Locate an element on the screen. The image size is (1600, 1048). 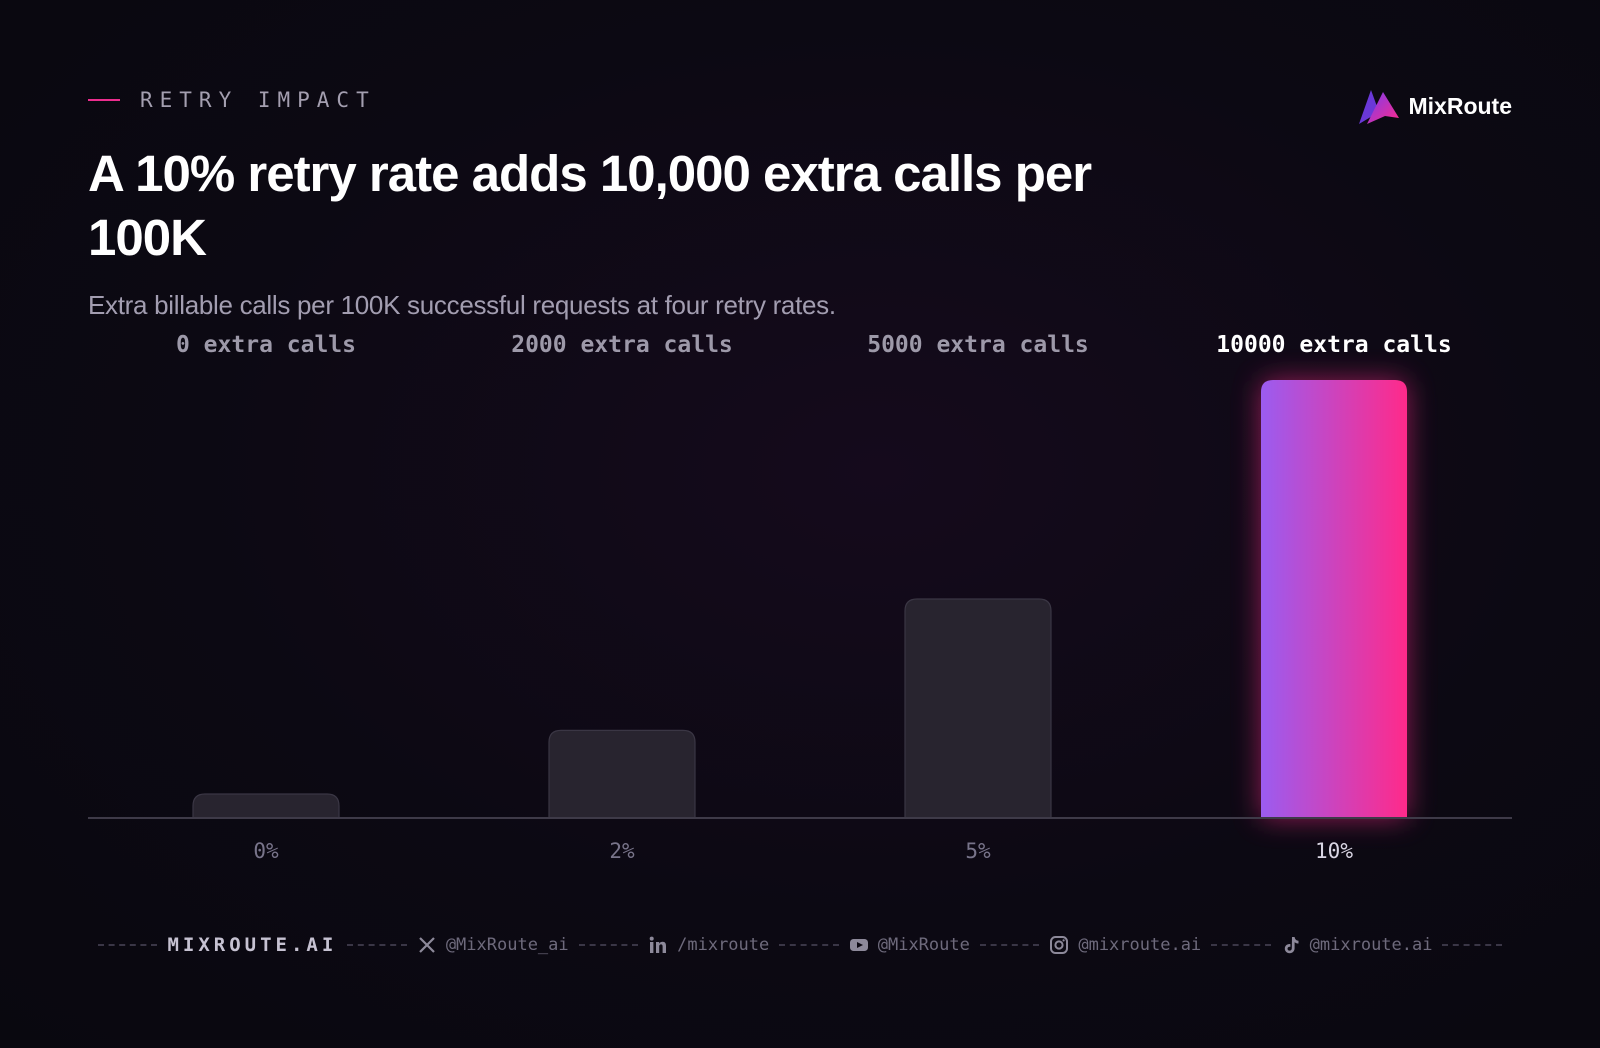
value-label: 5000 extra calls is located at coordinates (978, 345).